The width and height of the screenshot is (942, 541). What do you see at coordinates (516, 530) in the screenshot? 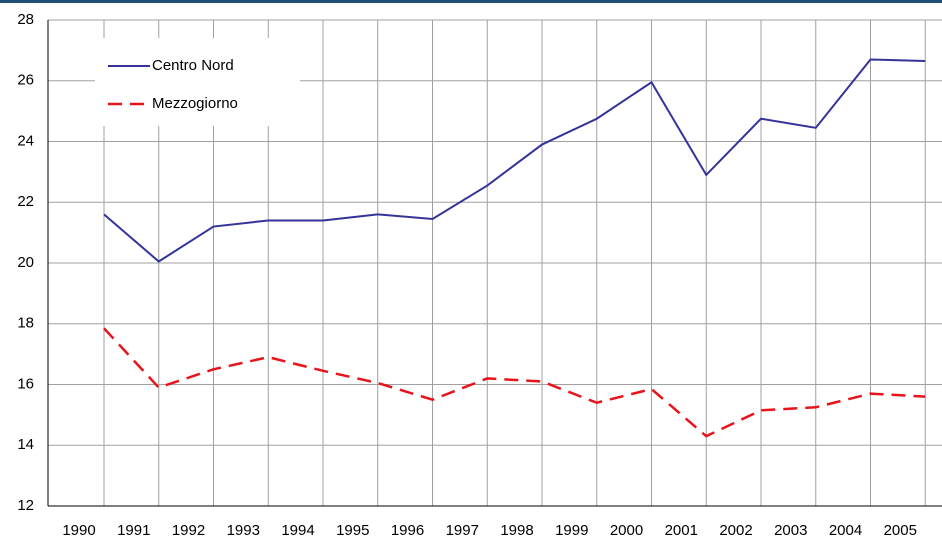
I see `x-tick-label: 1998` at bounding box center [516, 530].